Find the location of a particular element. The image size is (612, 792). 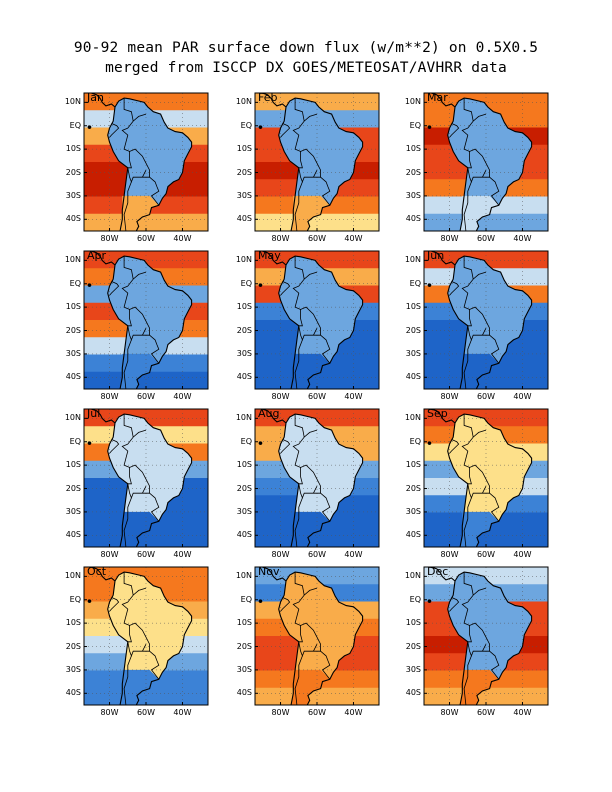

map-panel-may: May 10N EQ 10S 20S 30S 40S 80W 60W 40W is located at coordinates (308, 325).